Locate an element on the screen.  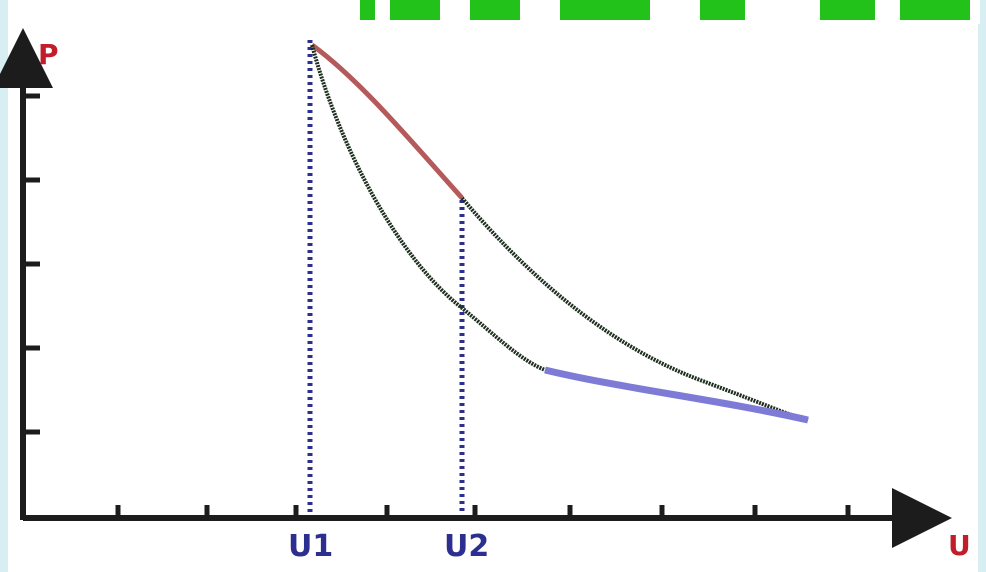
v2-label: U2 is located at coordinates (466, 546).